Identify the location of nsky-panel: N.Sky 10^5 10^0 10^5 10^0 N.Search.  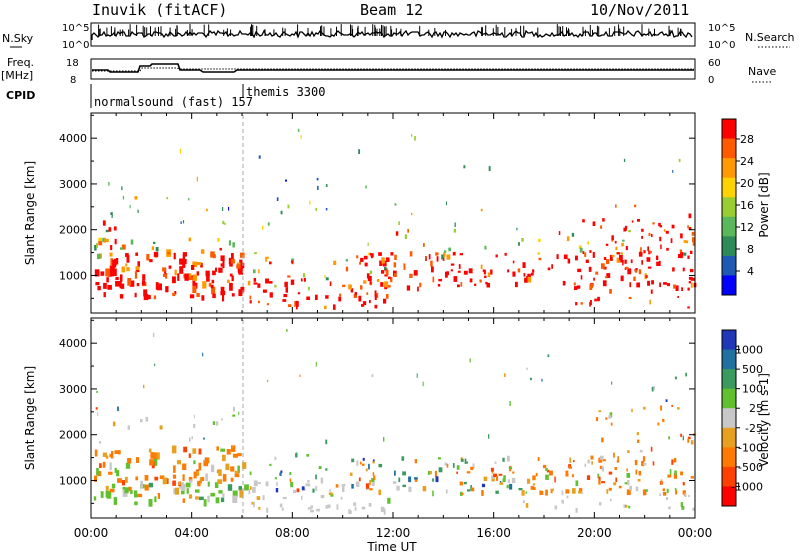
(398, 36).